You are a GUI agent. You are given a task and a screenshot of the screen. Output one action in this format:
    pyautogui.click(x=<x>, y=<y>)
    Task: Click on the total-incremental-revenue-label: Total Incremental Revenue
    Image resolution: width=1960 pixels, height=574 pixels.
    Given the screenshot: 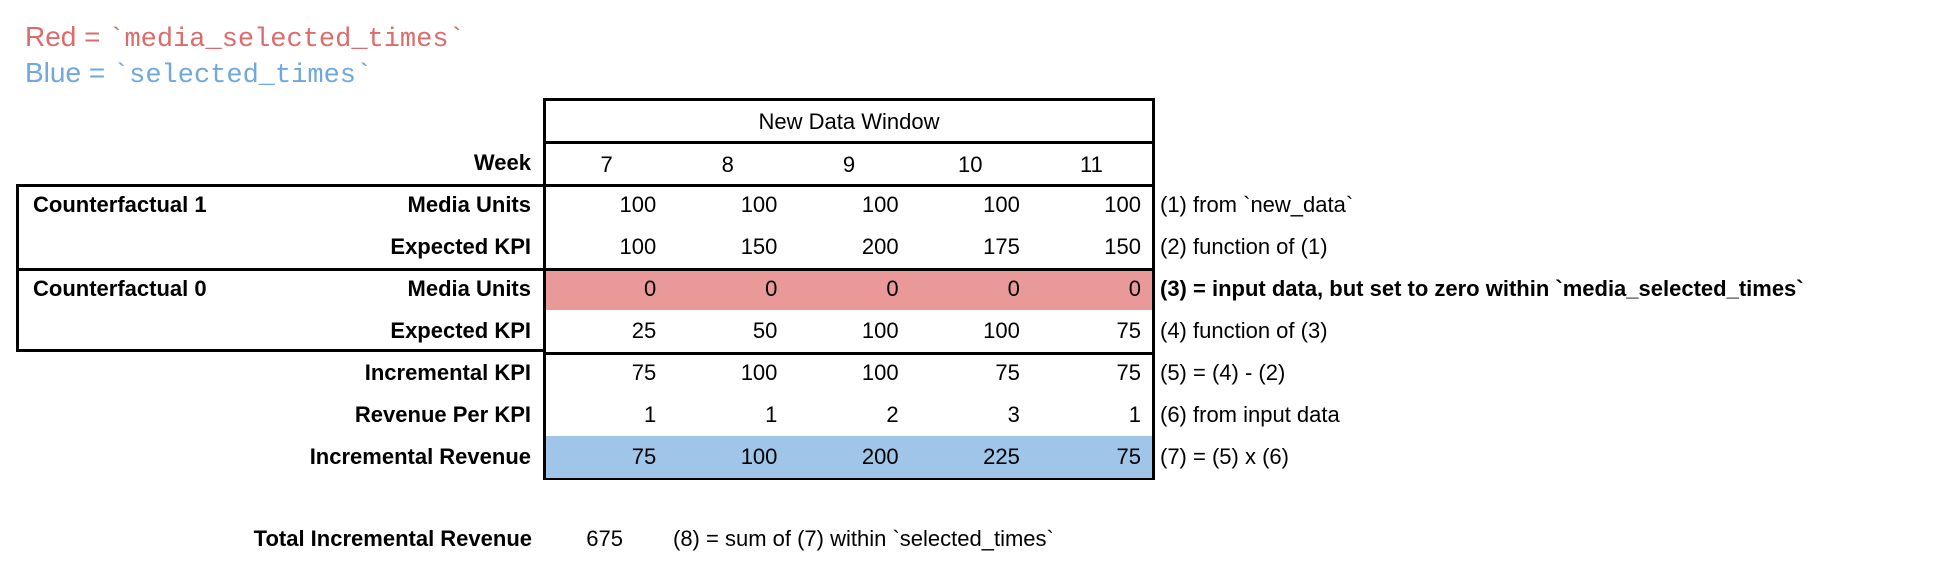 What is the action you would take?
    pyautogui.click(x=392, y=538)
    